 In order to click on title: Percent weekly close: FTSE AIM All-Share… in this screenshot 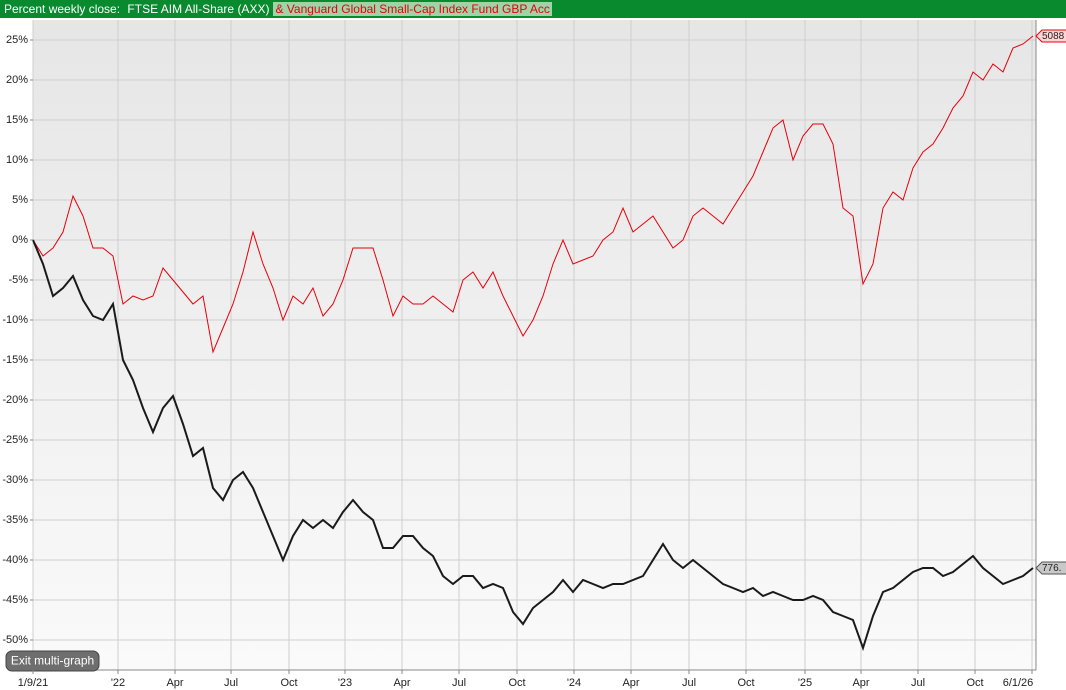, I will do `click(136, 9)`.